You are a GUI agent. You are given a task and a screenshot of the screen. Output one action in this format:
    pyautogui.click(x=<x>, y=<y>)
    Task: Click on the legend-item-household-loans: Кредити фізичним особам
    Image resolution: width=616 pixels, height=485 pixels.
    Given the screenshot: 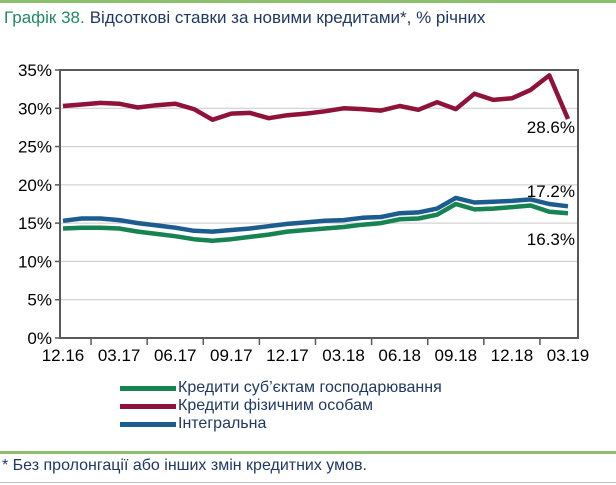 What is the action you would take?
    pyautogui.click(x=281, y=406)
    